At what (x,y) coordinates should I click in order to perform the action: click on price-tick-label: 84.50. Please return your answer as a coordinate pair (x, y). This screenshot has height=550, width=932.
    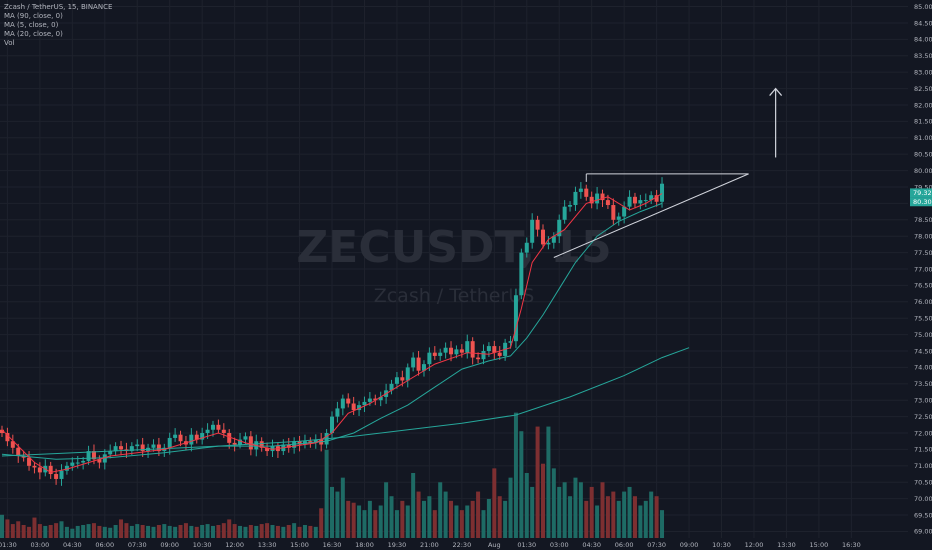
    Looking at the image, I should click on (923, 23).